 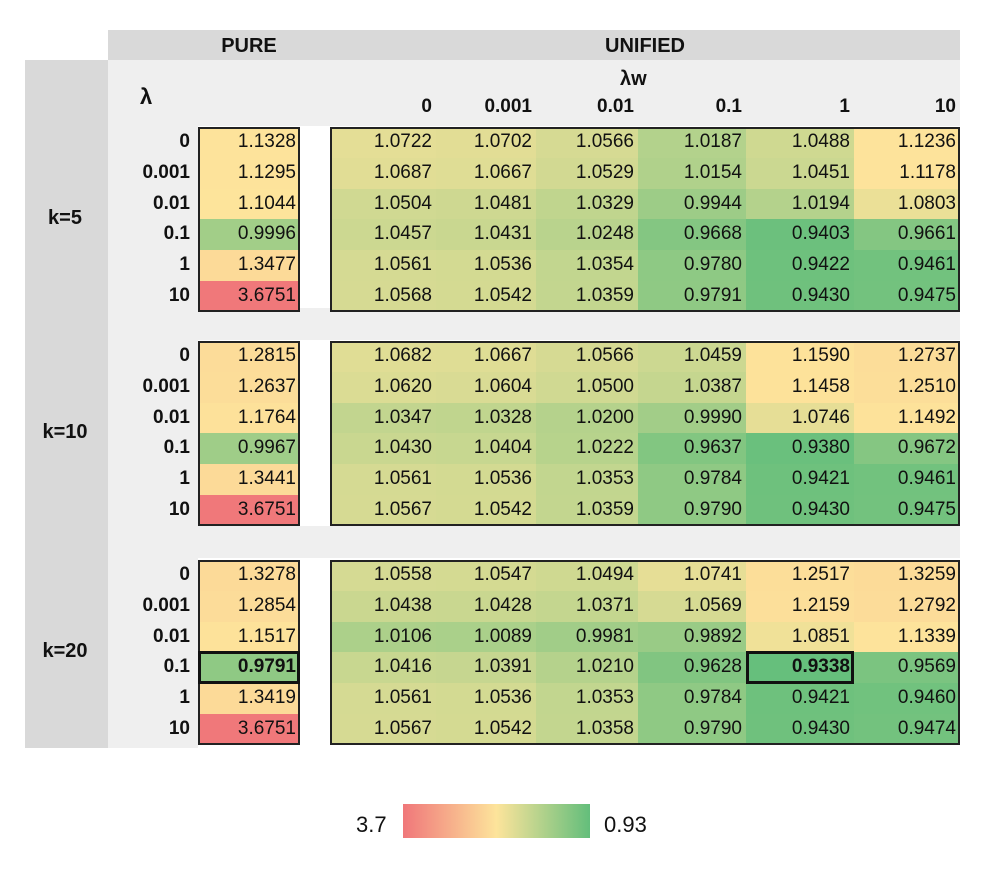 I want to click on unified-cell: 0.9422, so click(x=800, y=265).